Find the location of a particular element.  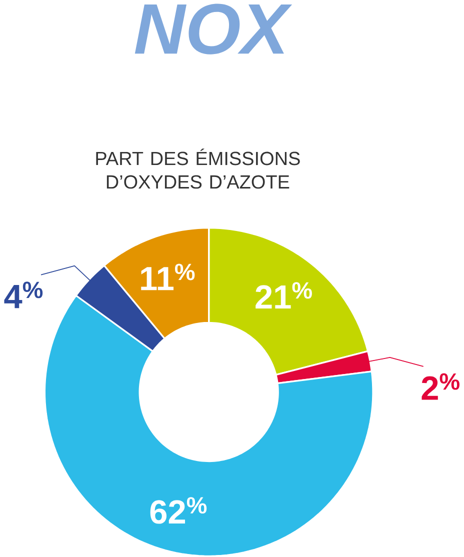

data-label: 11$^{%}$ is located at coordinates (167, 277).